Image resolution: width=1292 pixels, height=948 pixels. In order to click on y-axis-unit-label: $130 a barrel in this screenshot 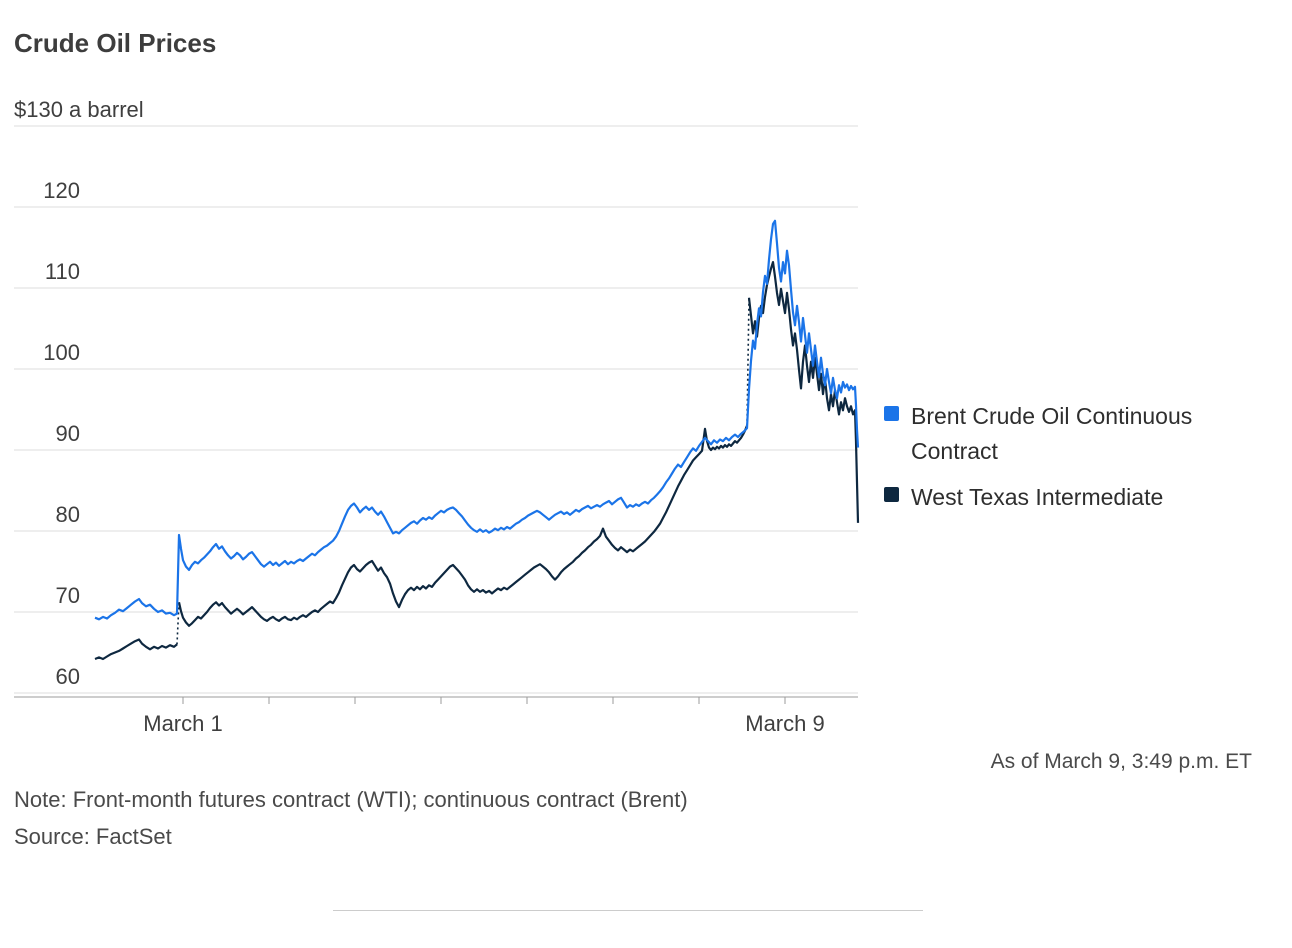, I will do `click(79, 109)`.